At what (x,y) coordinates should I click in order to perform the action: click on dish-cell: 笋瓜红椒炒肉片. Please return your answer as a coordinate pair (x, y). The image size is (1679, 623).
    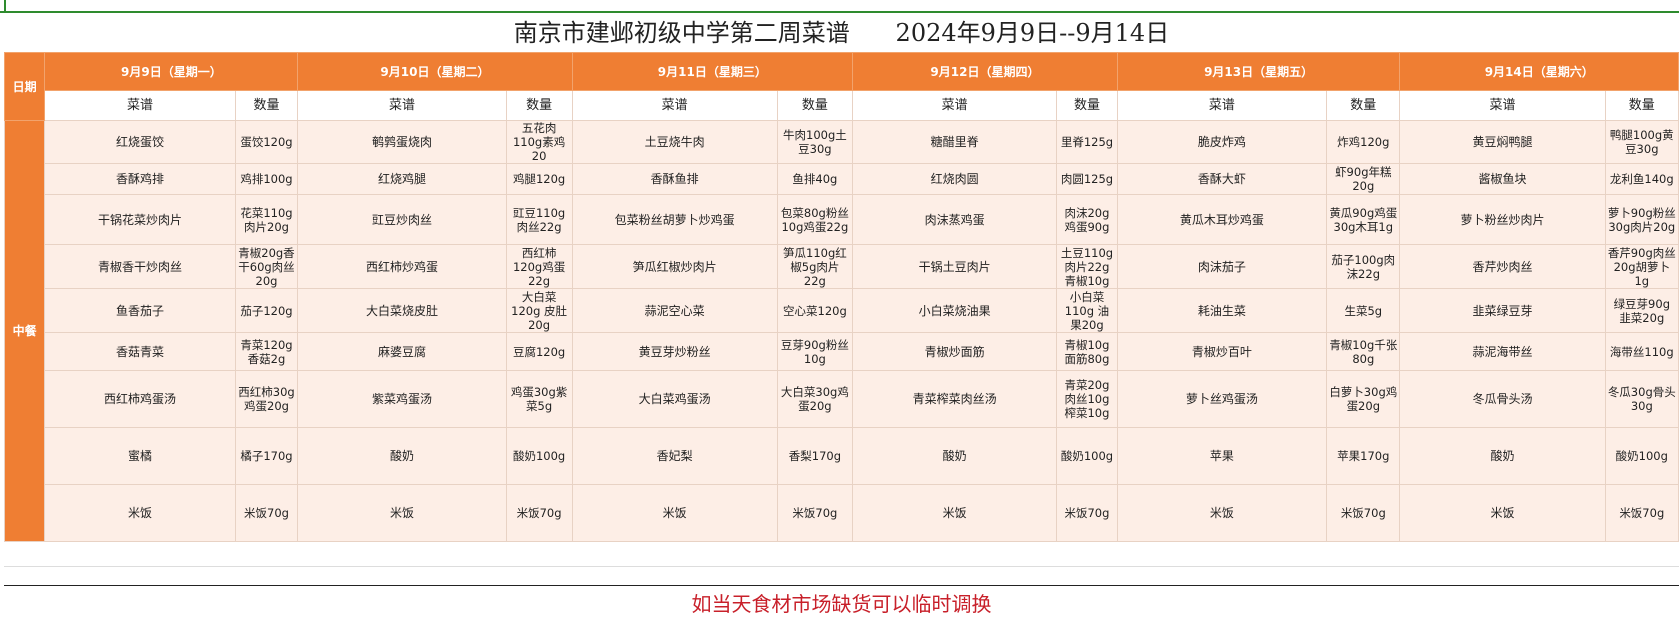
    Looking at the image, I should click on (674, 266).